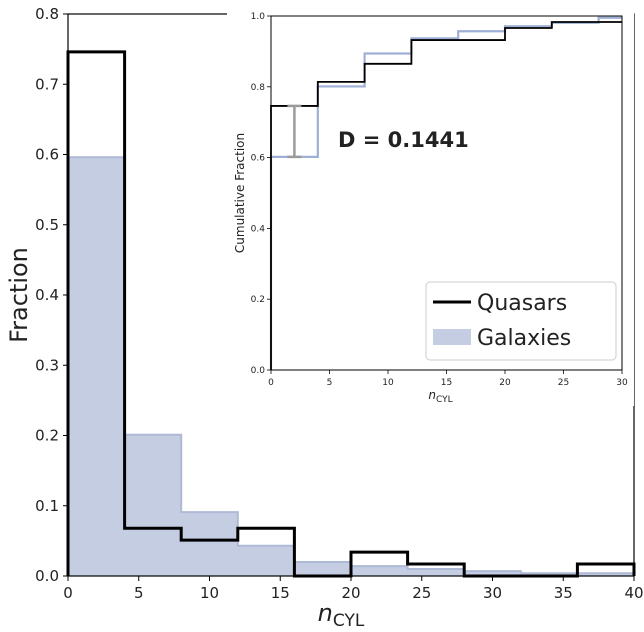 The image size is (644, 632). Describe the element at coordinates (452, 337) in the screenshot. I see `legend-galaxies-swatch` at that location.